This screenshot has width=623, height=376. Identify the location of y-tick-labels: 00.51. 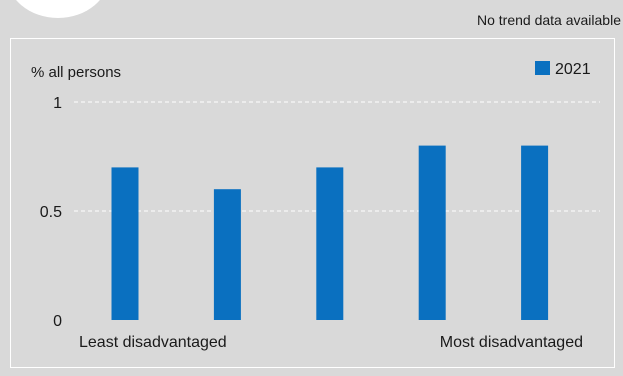
(51, 212).